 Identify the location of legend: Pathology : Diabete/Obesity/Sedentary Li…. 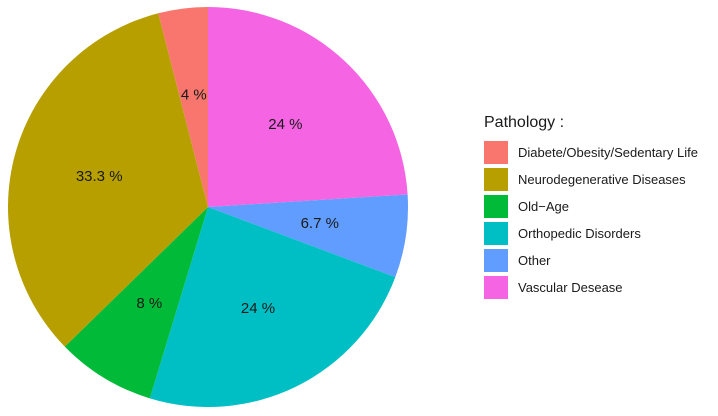
(591, 207).